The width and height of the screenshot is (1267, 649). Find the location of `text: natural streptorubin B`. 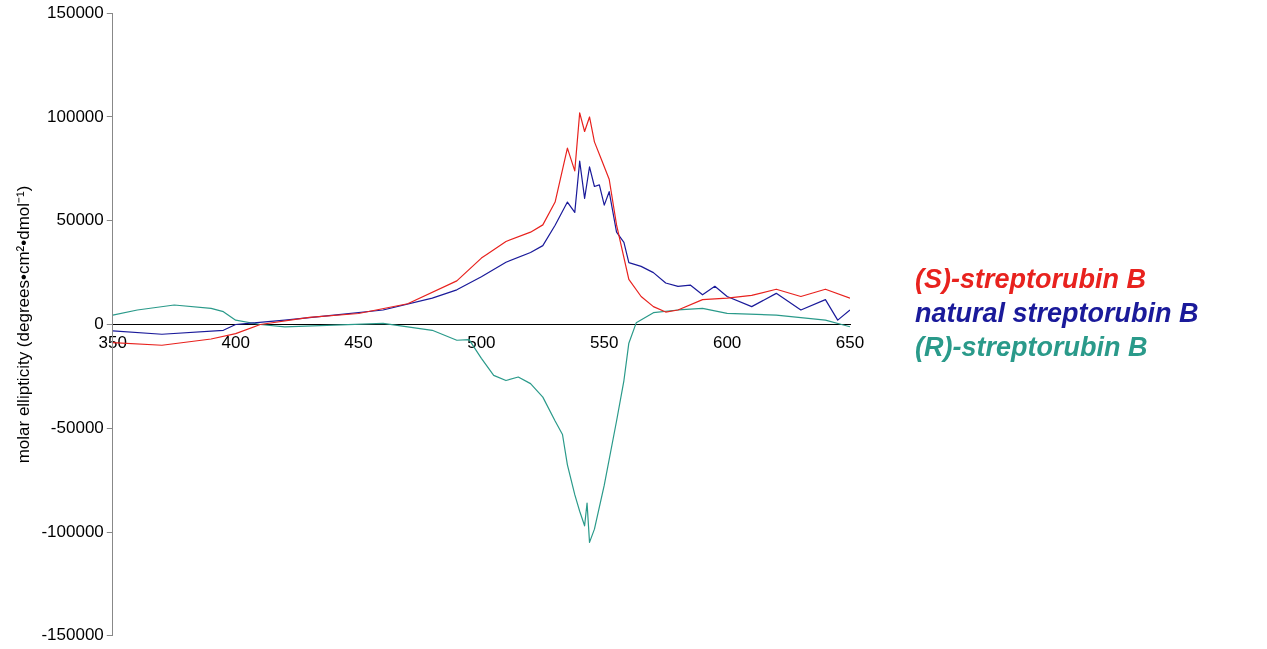

text: natural streptorubin B is located at coordinates (1057, 313).